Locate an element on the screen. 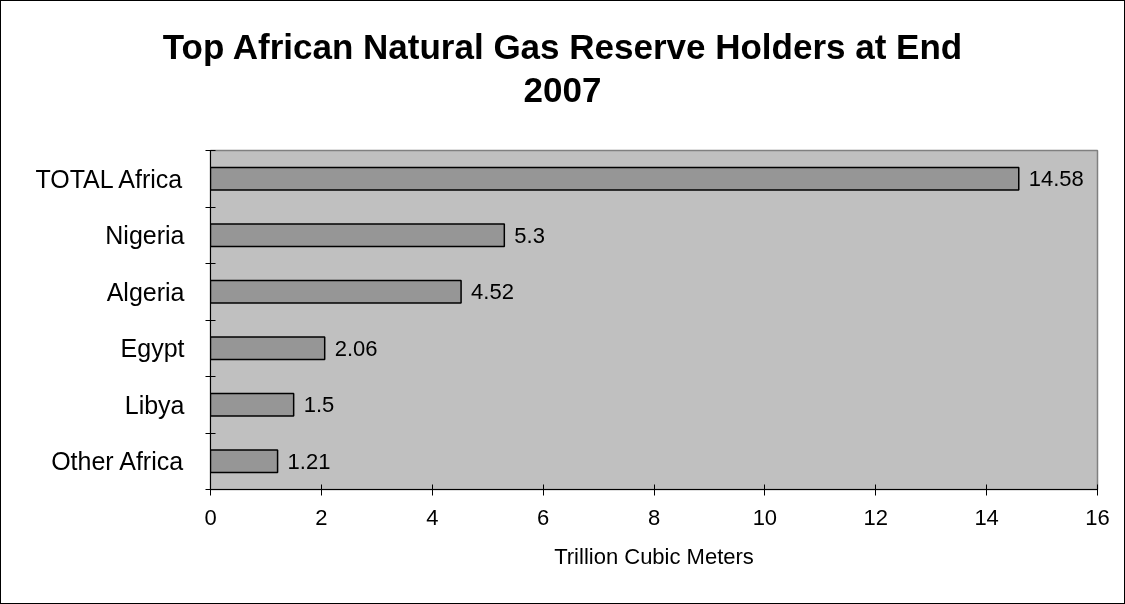 This screenshot has width=1125, height=604. y-tick-label: TOTAL Africa is located at coordinates (109, 178).